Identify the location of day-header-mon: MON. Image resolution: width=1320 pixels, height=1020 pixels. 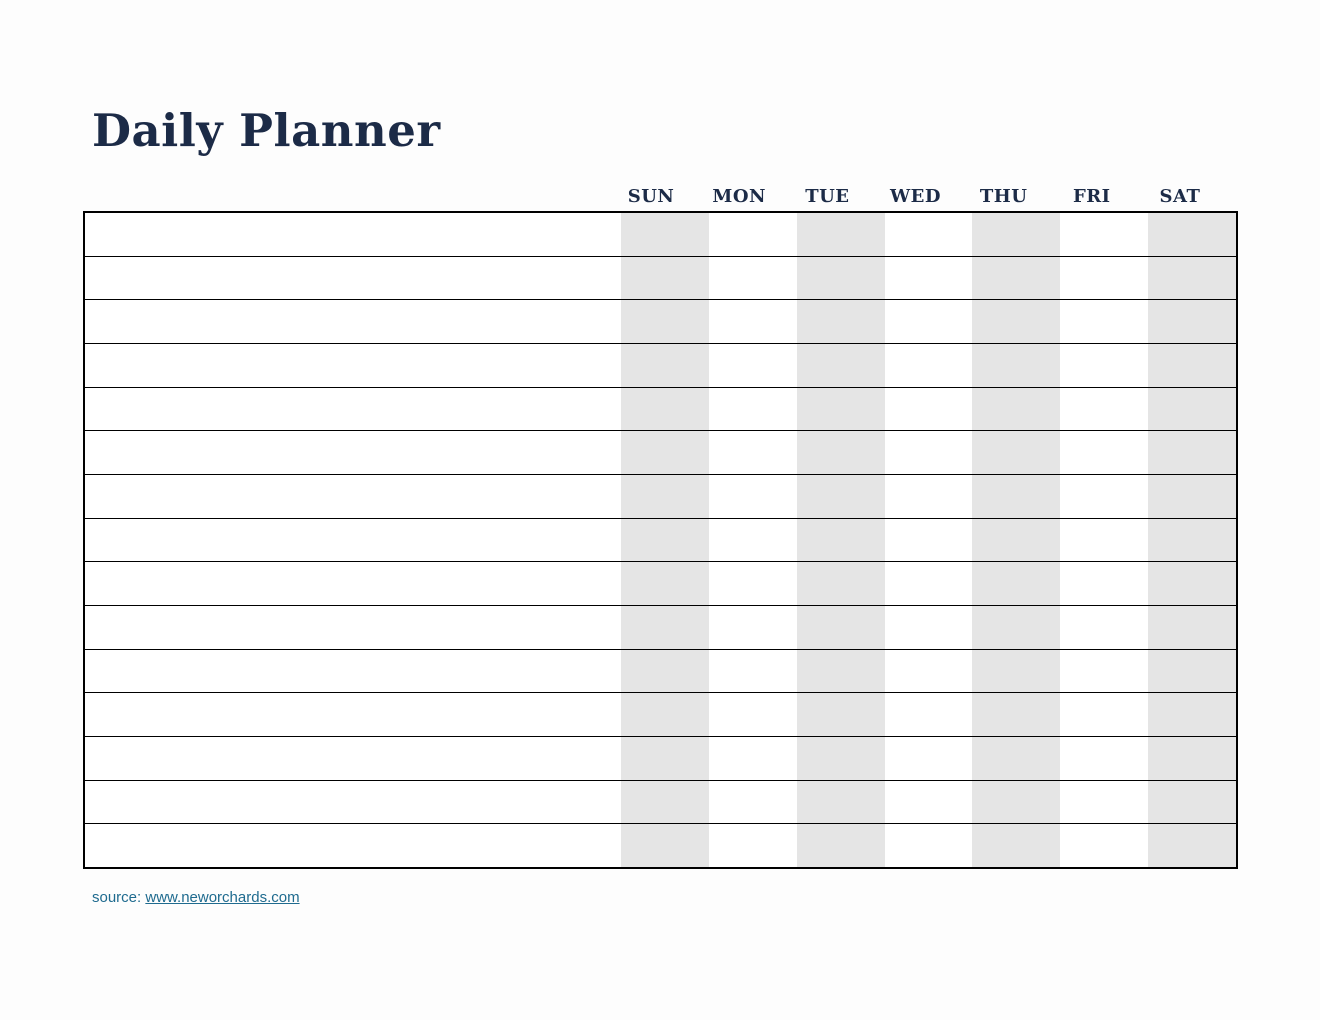
(739, 196).